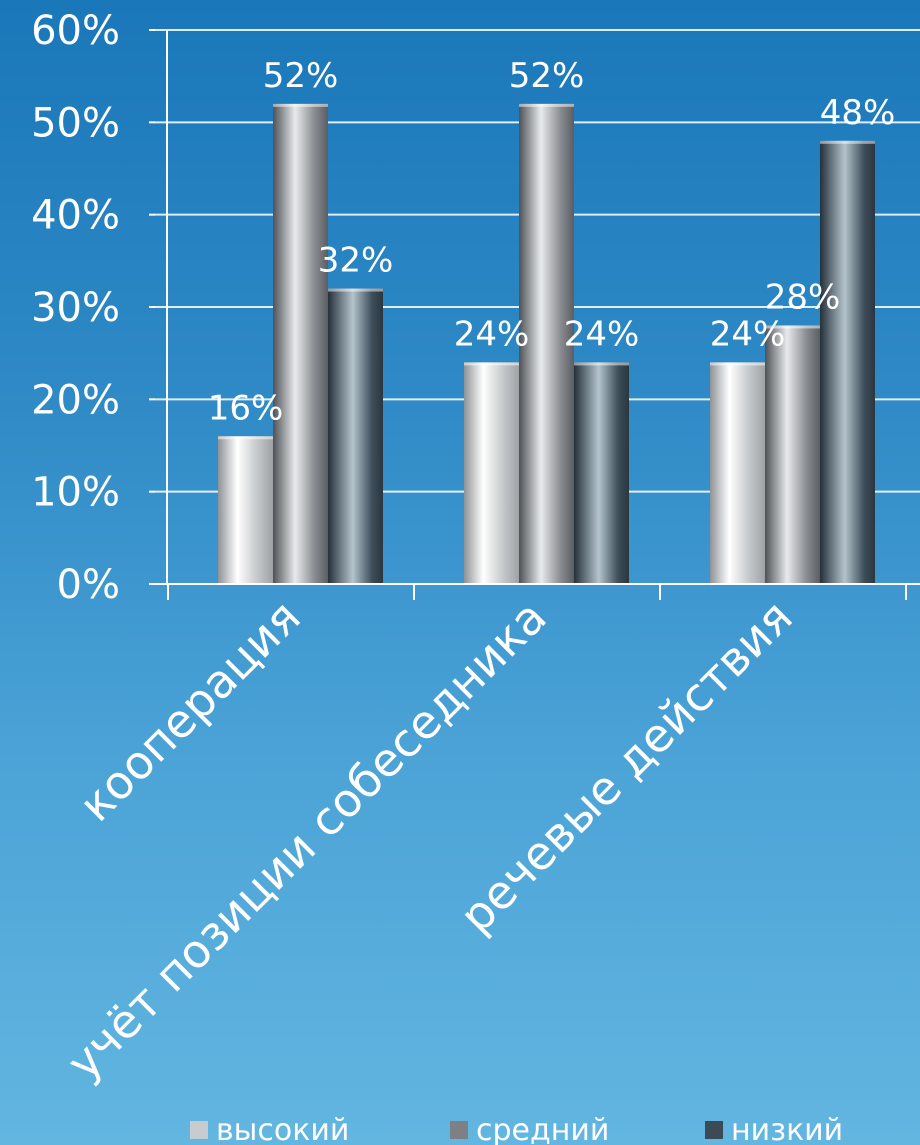 This screenshot has width=920, height=1145. I want to click on legend-label: высокий, so click(282, 1129).